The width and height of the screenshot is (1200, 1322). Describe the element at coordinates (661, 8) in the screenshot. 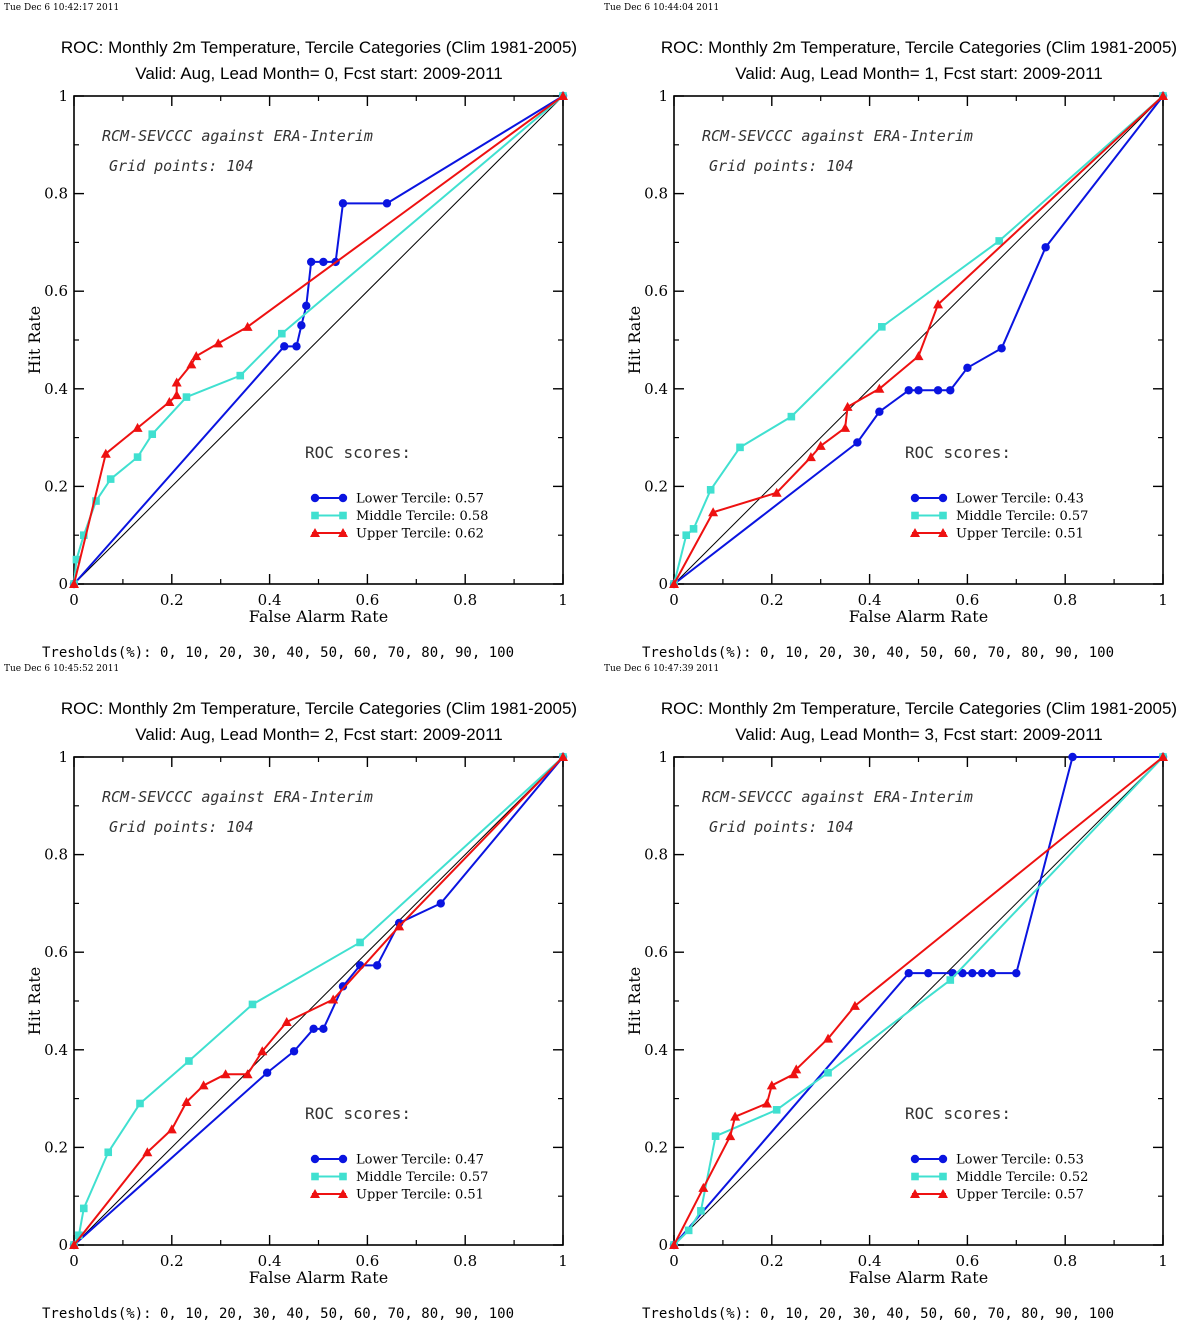

I see `timestamp: Tue Dec 6 10:44:04 2011` at that location.